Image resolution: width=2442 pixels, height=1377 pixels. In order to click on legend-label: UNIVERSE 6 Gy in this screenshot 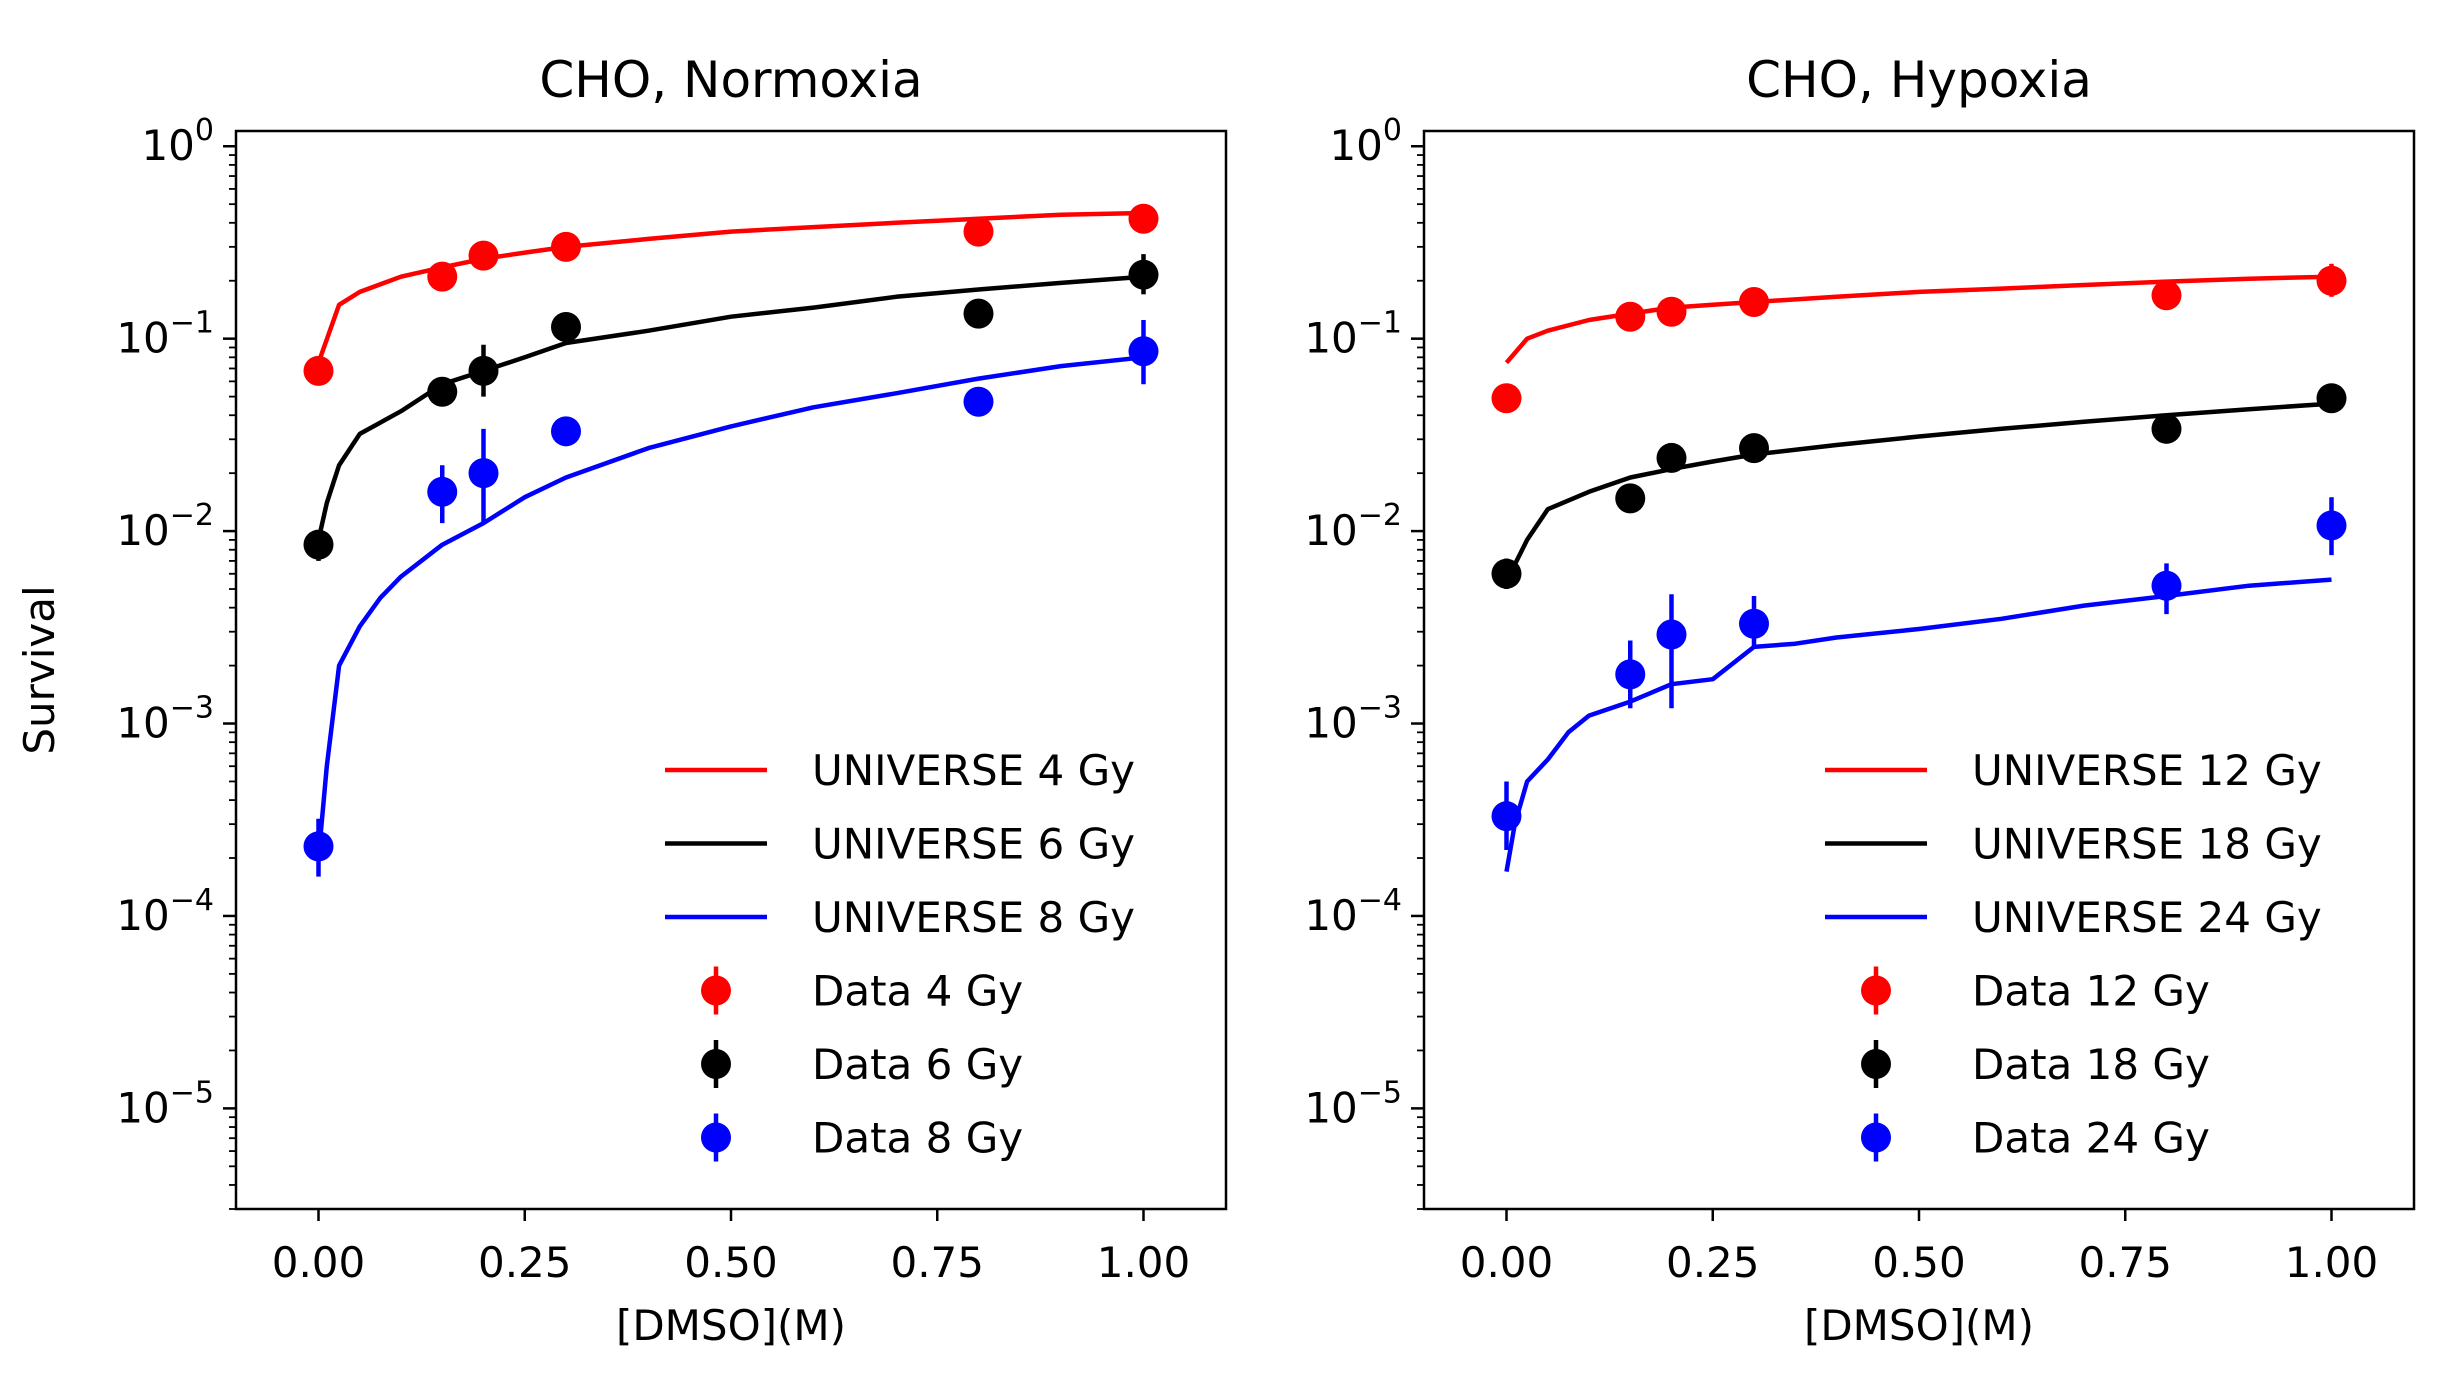, I will do `click(973, 844)`.